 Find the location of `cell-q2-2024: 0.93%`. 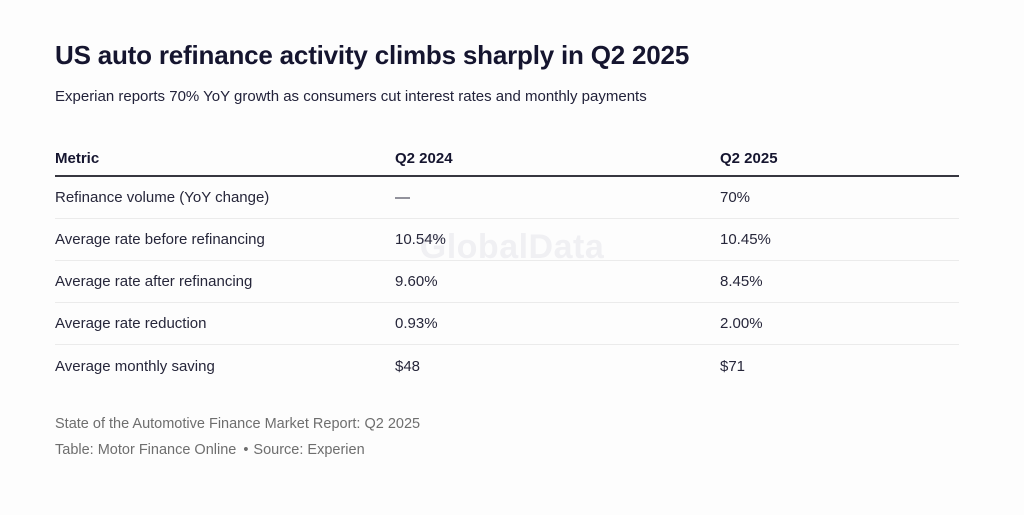

cell-q2-2024: 0.93% is located at coordinates (416, 324).